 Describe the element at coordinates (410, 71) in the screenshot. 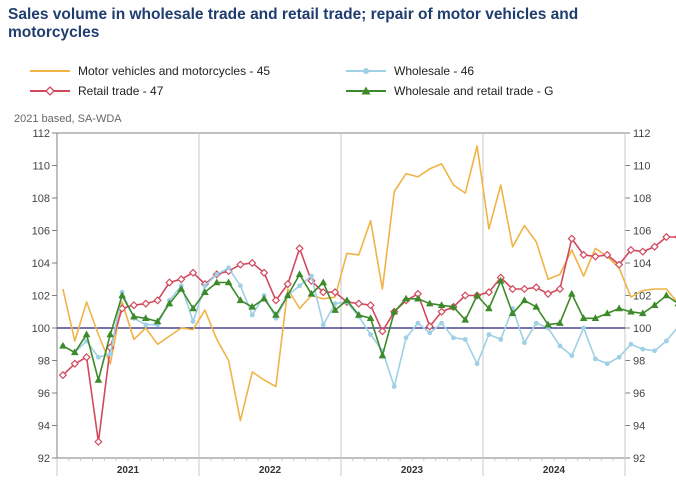

I see `legend-item-wholesale: Wholesale - 46` at that location.